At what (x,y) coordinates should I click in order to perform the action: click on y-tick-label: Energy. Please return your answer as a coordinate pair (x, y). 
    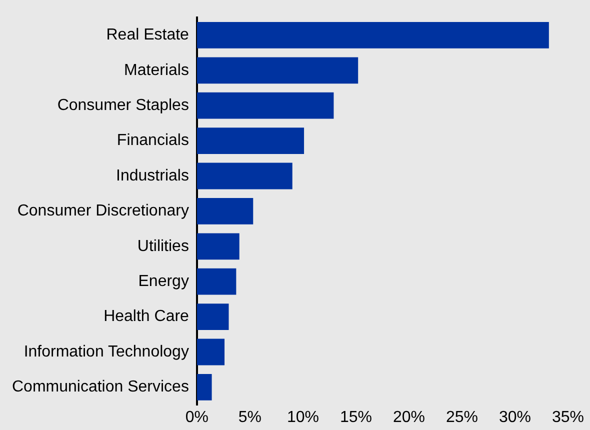
    Looking at the image, I should click on (163, 281).